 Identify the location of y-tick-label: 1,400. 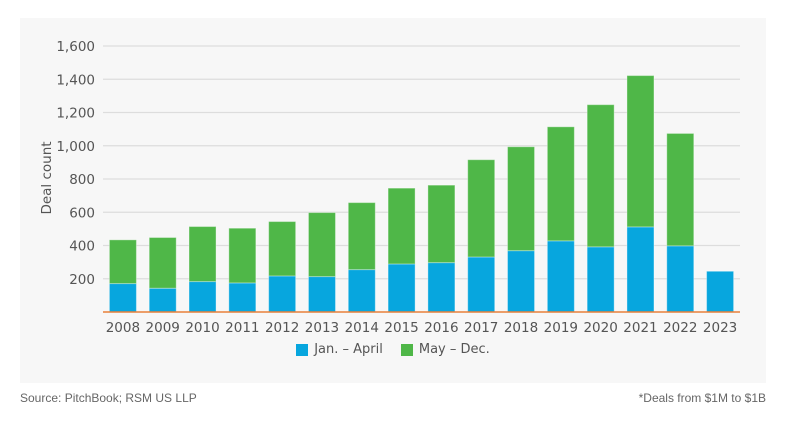
(75, 80).